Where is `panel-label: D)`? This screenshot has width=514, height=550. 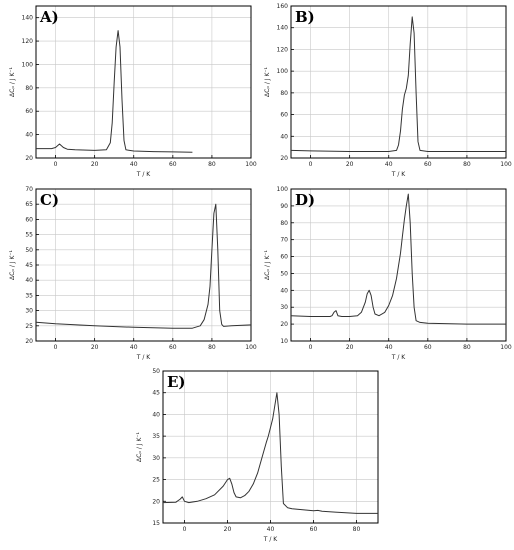 panel-label: D) is located at coordinates (305, 200).